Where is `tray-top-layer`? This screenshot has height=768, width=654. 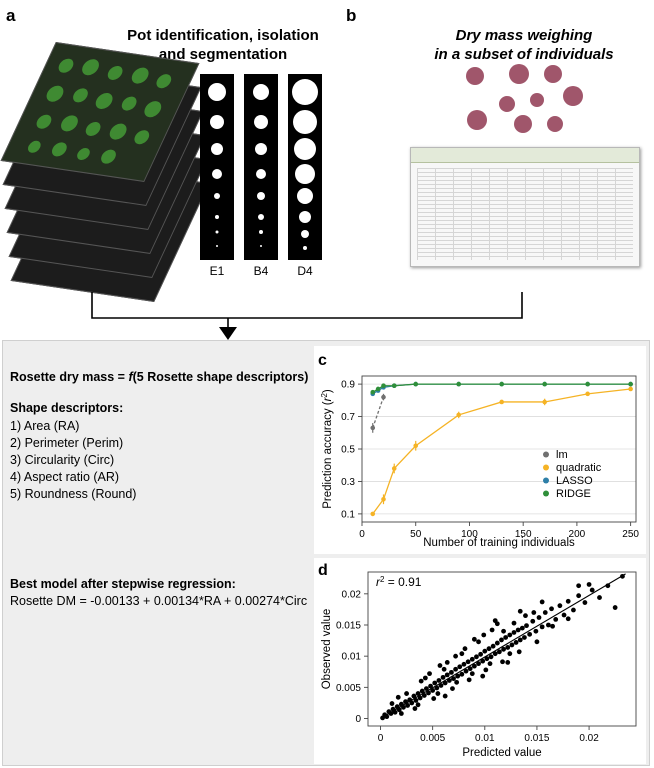
tray-top-layer is located at coordinates (100, 112).